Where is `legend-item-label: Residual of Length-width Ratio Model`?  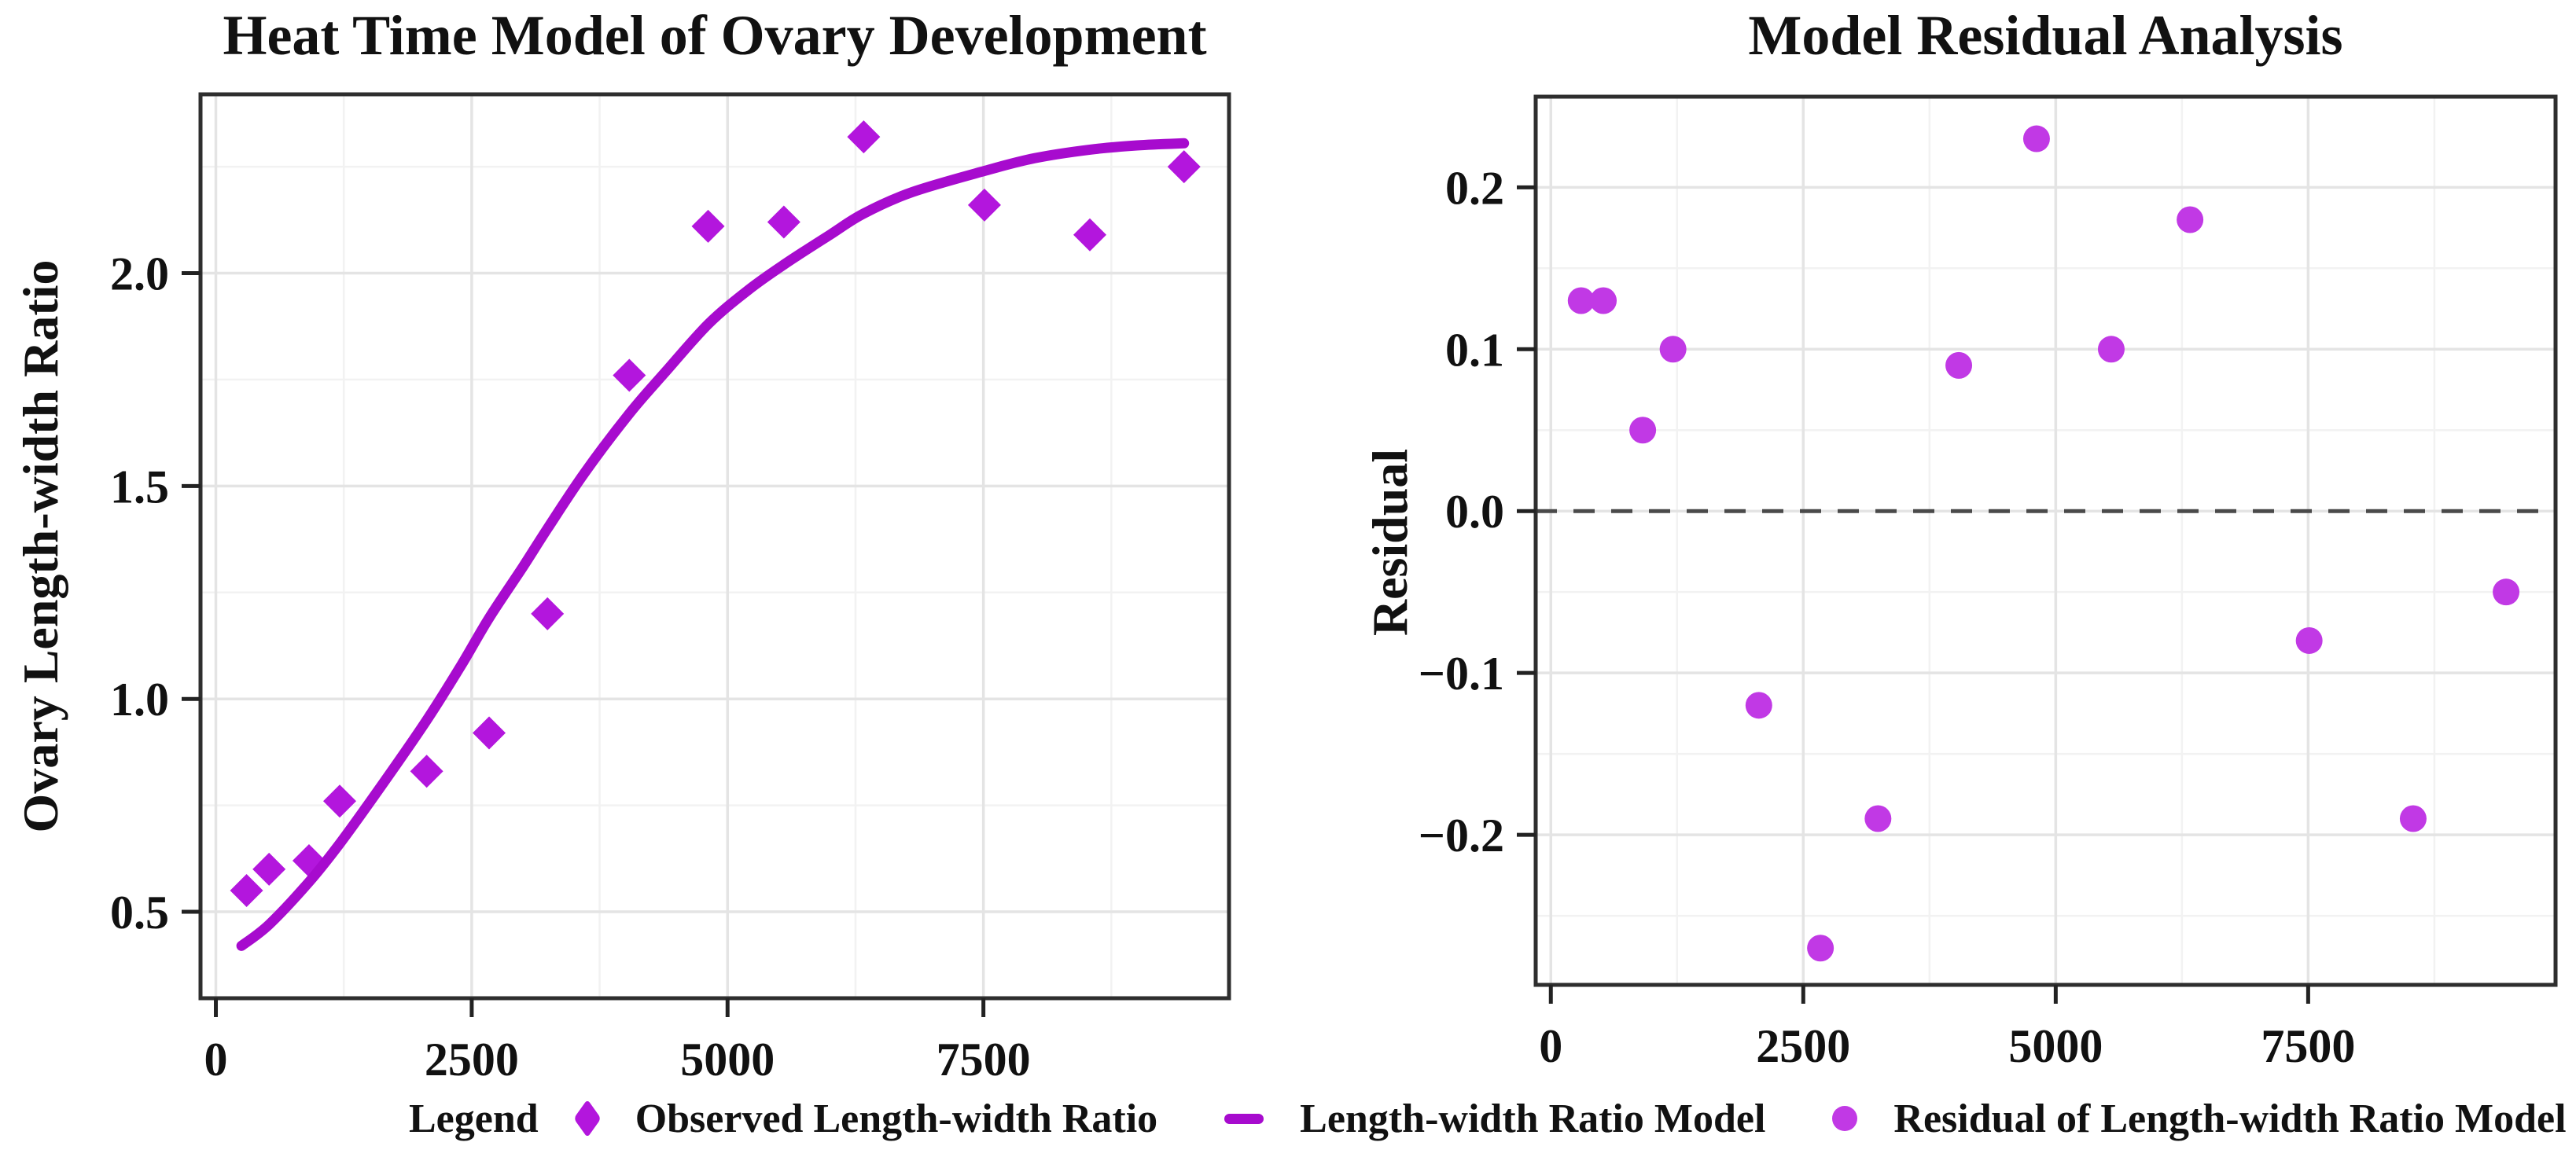 legend-item-label: Residual of Length-width Ratio Model is located at coordinates (2230, 1118).